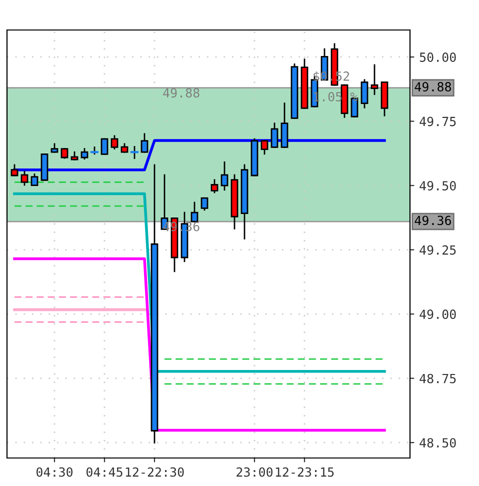 This screenshot has height=486, width=479. Describe the element at coordinates (438, 443) in the screenshot. I see `y-tick-label: 48.50` at that location.